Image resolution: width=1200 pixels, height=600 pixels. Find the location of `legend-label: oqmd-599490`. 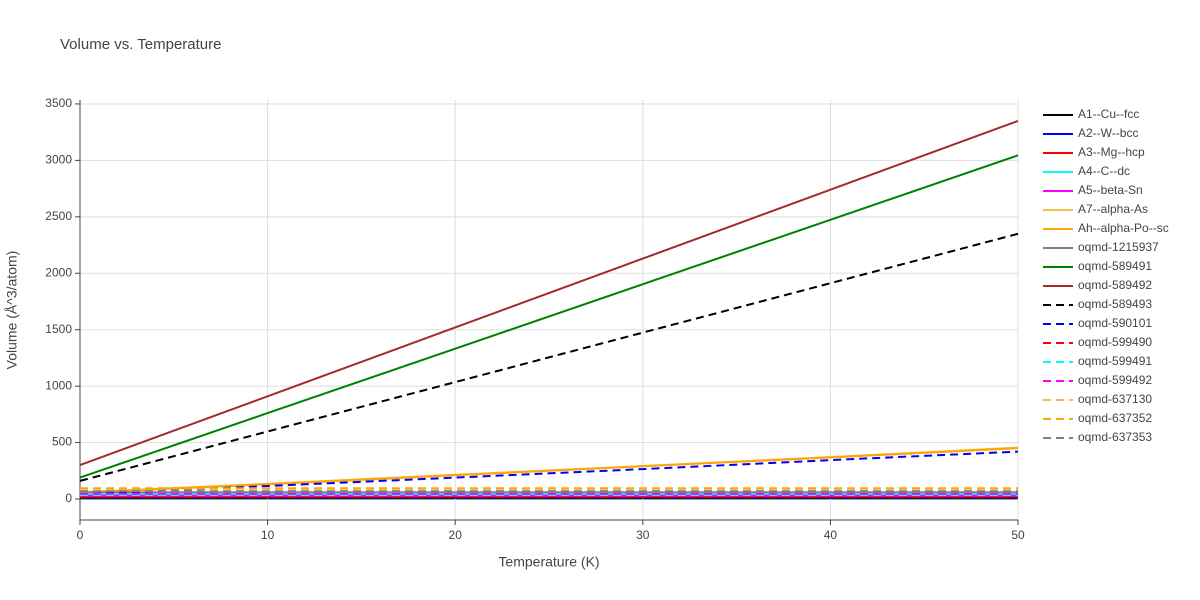

legend-label: oqmd-599490 is located at coordinates (1115, 342).